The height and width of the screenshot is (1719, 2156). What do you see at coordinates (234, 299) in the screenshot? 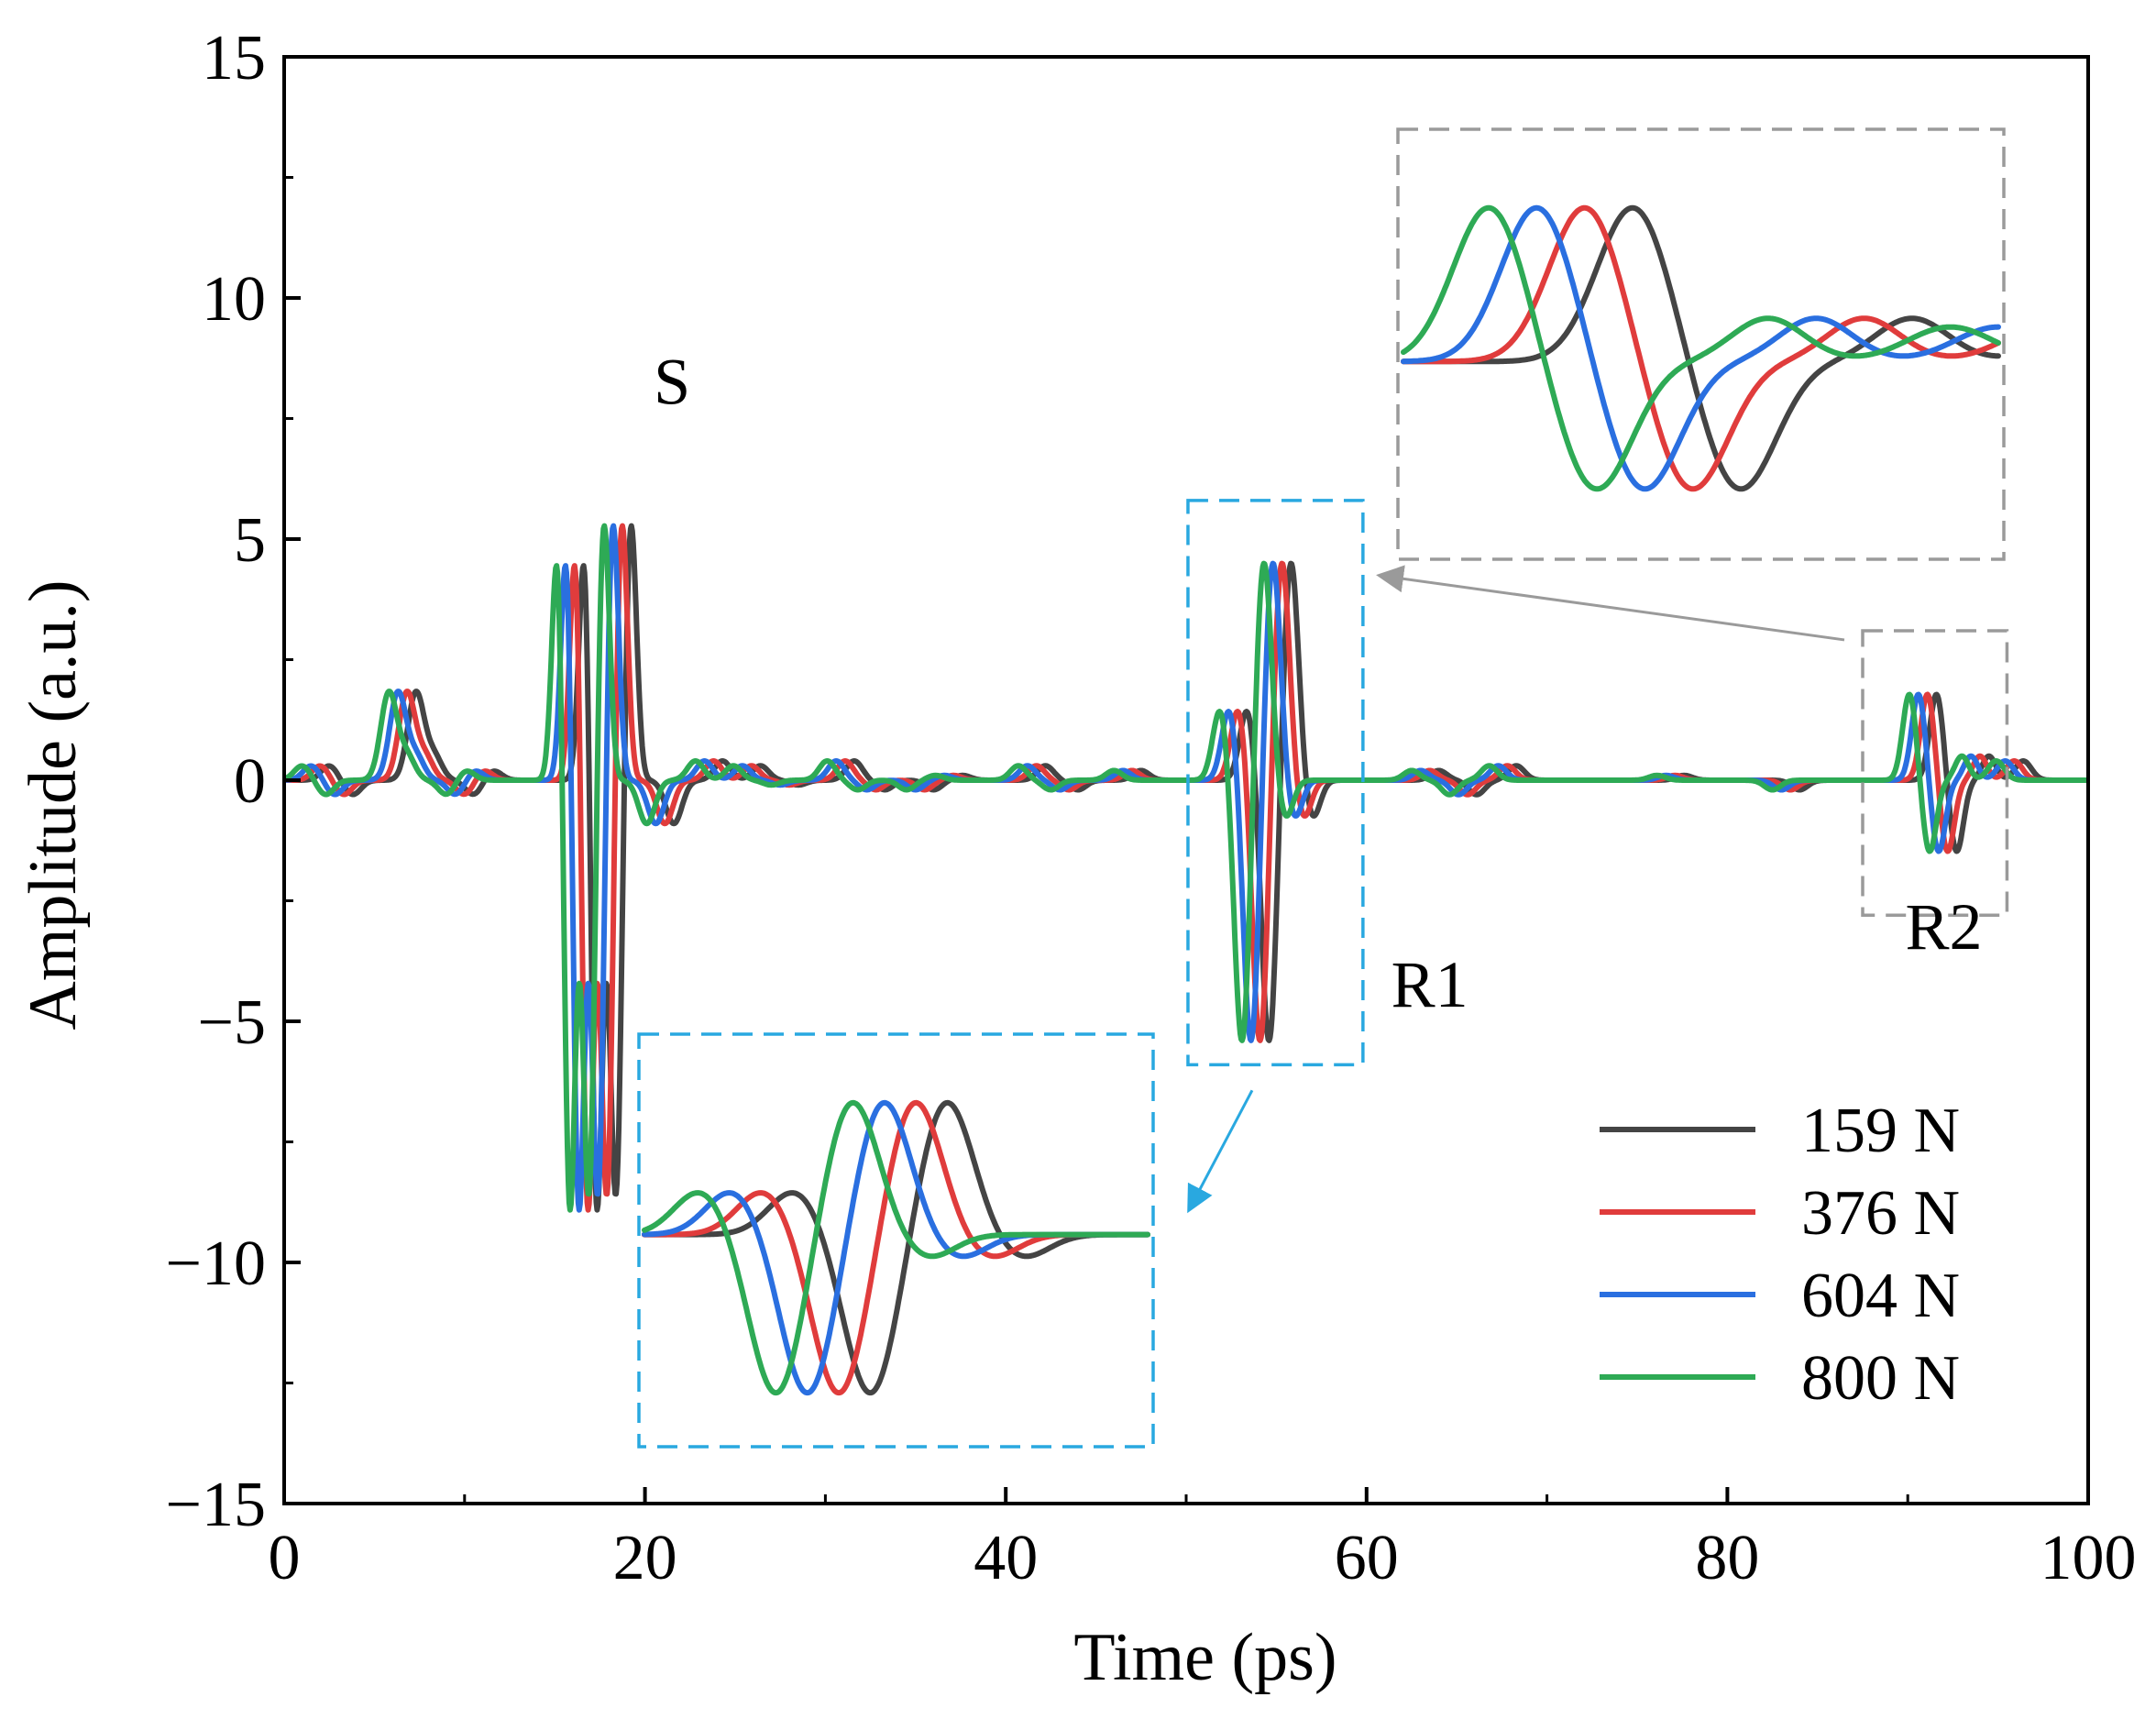
I see `y-tick-label-10: 10` at bounding box center [234, 299].